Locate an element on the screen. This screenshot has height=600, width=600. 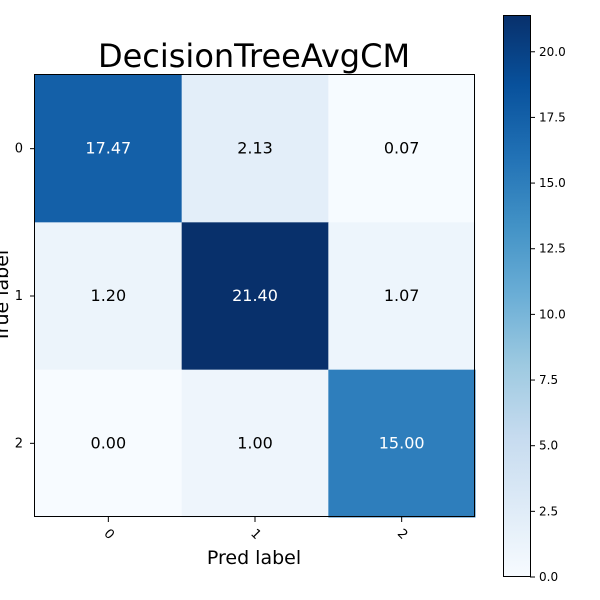
colorbar-tick-label: 15.0 is located at coordinates (552, 183).